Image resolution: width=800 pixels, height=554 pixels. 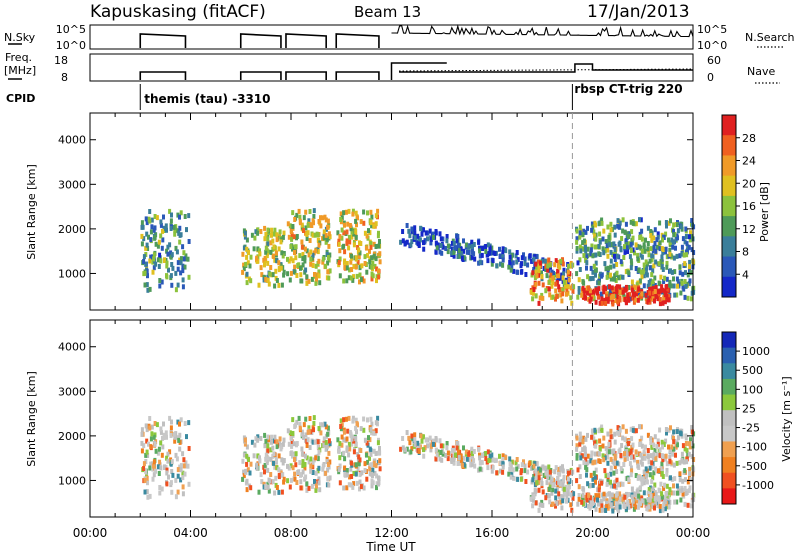 I want to click on noise-search-label: N.Search, so click(x=770, y=37).